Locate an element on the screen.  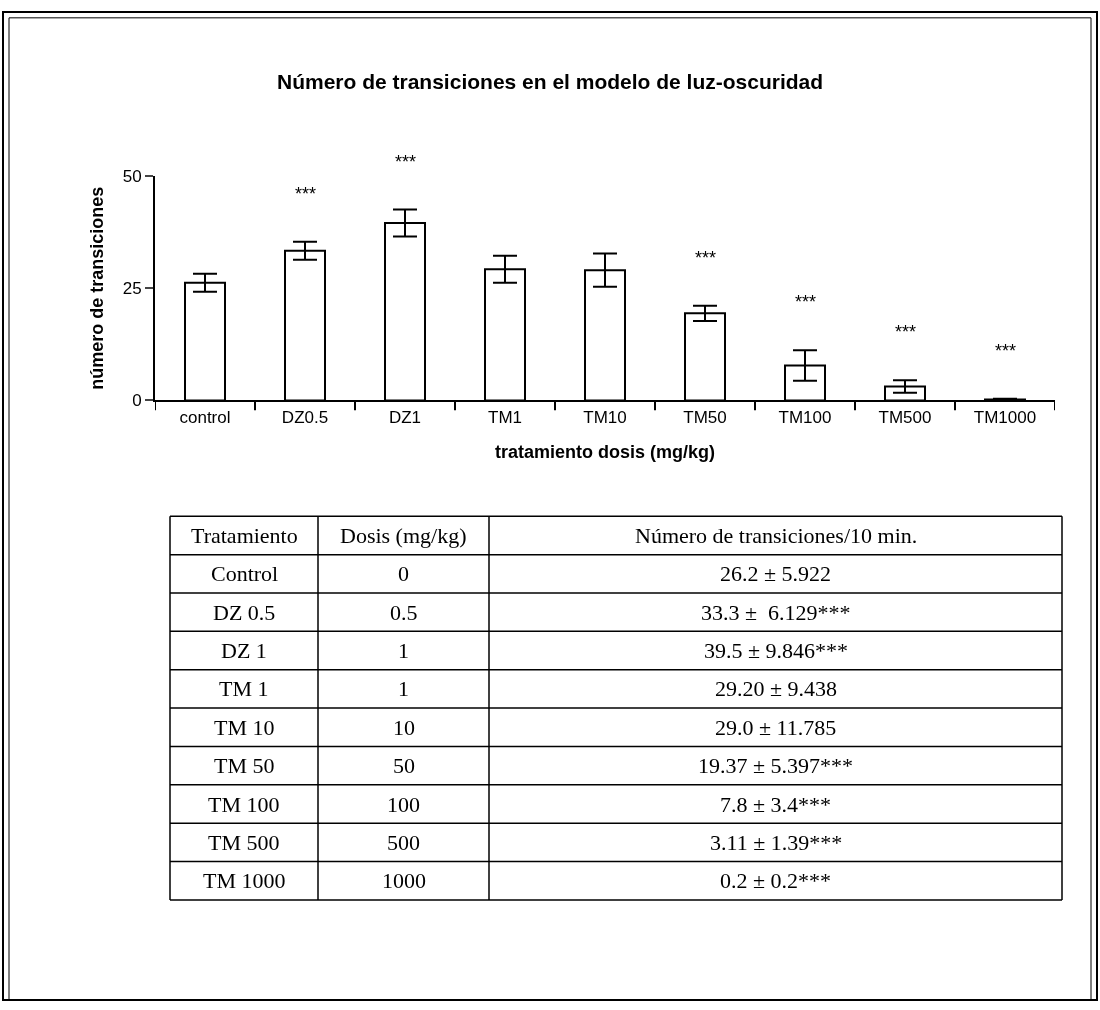
text: DZ 1 is located at coordinates (244, 650).